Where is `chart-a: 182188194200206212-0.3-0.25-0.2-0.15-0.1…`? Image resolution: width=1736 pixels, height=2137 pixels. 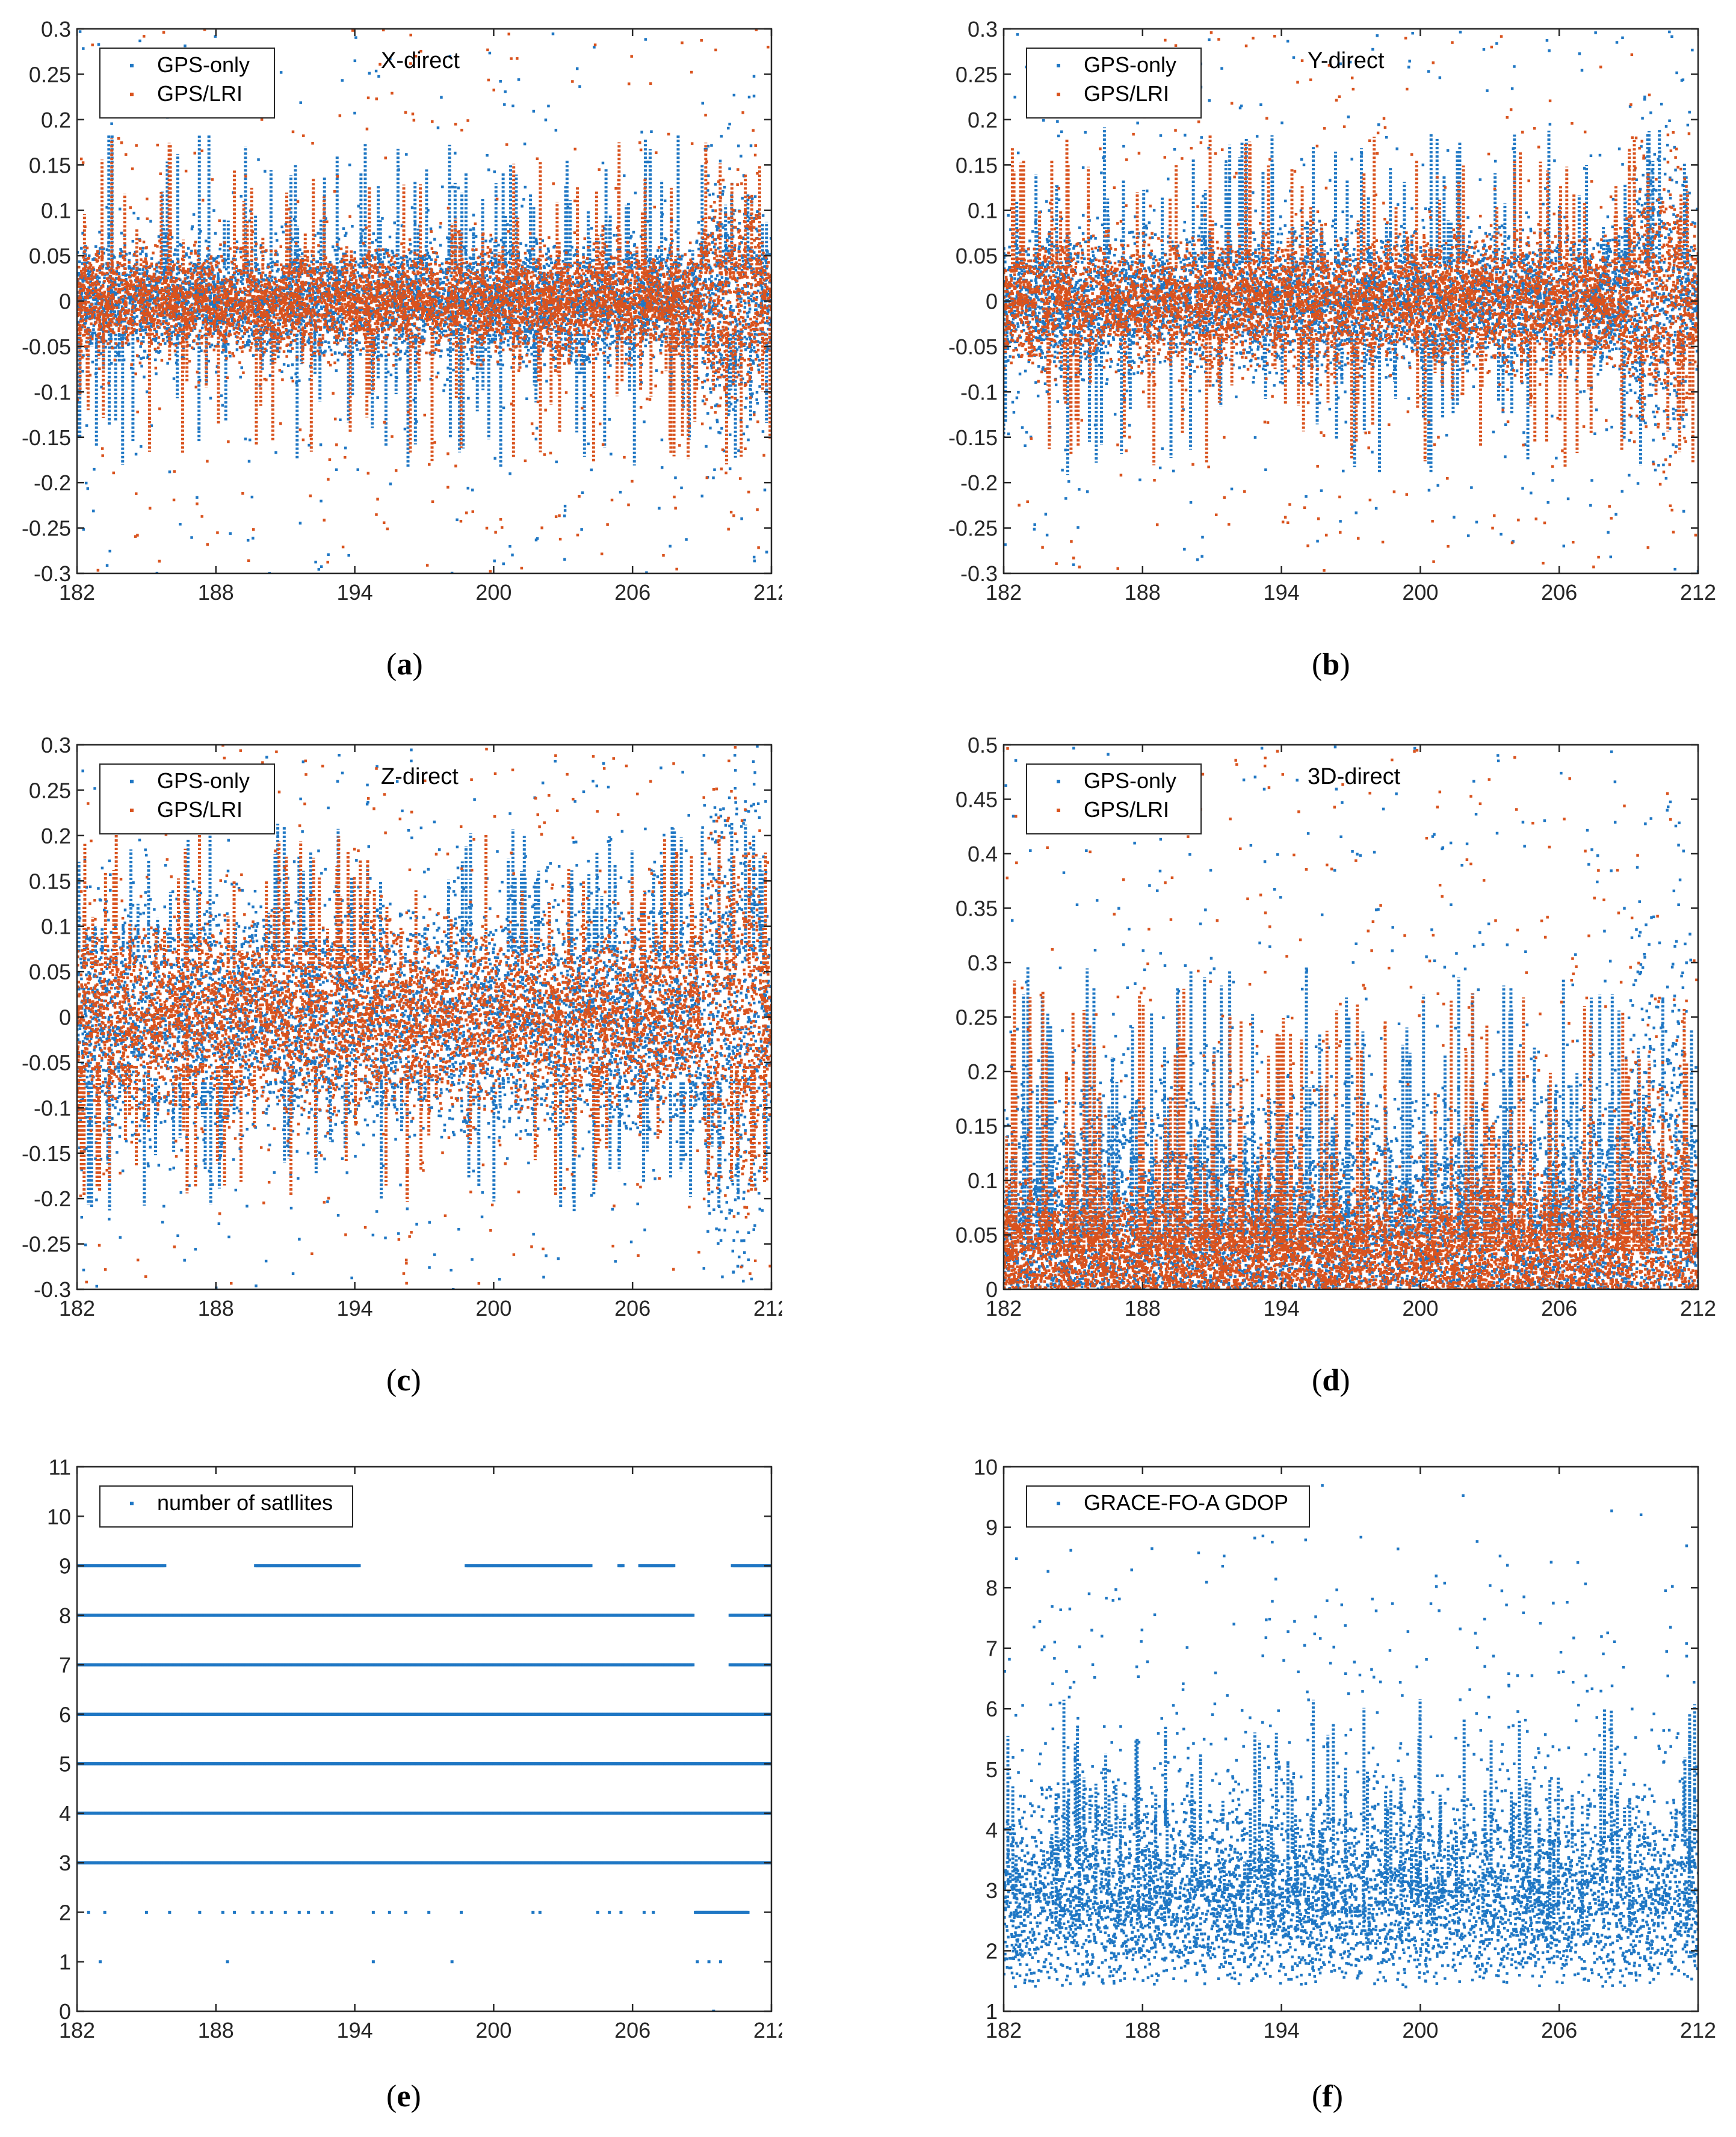
chart-a: 182188194200206212-0.3-0.25-0.2-0.15-0.1… is located at coordinates (391, 304).